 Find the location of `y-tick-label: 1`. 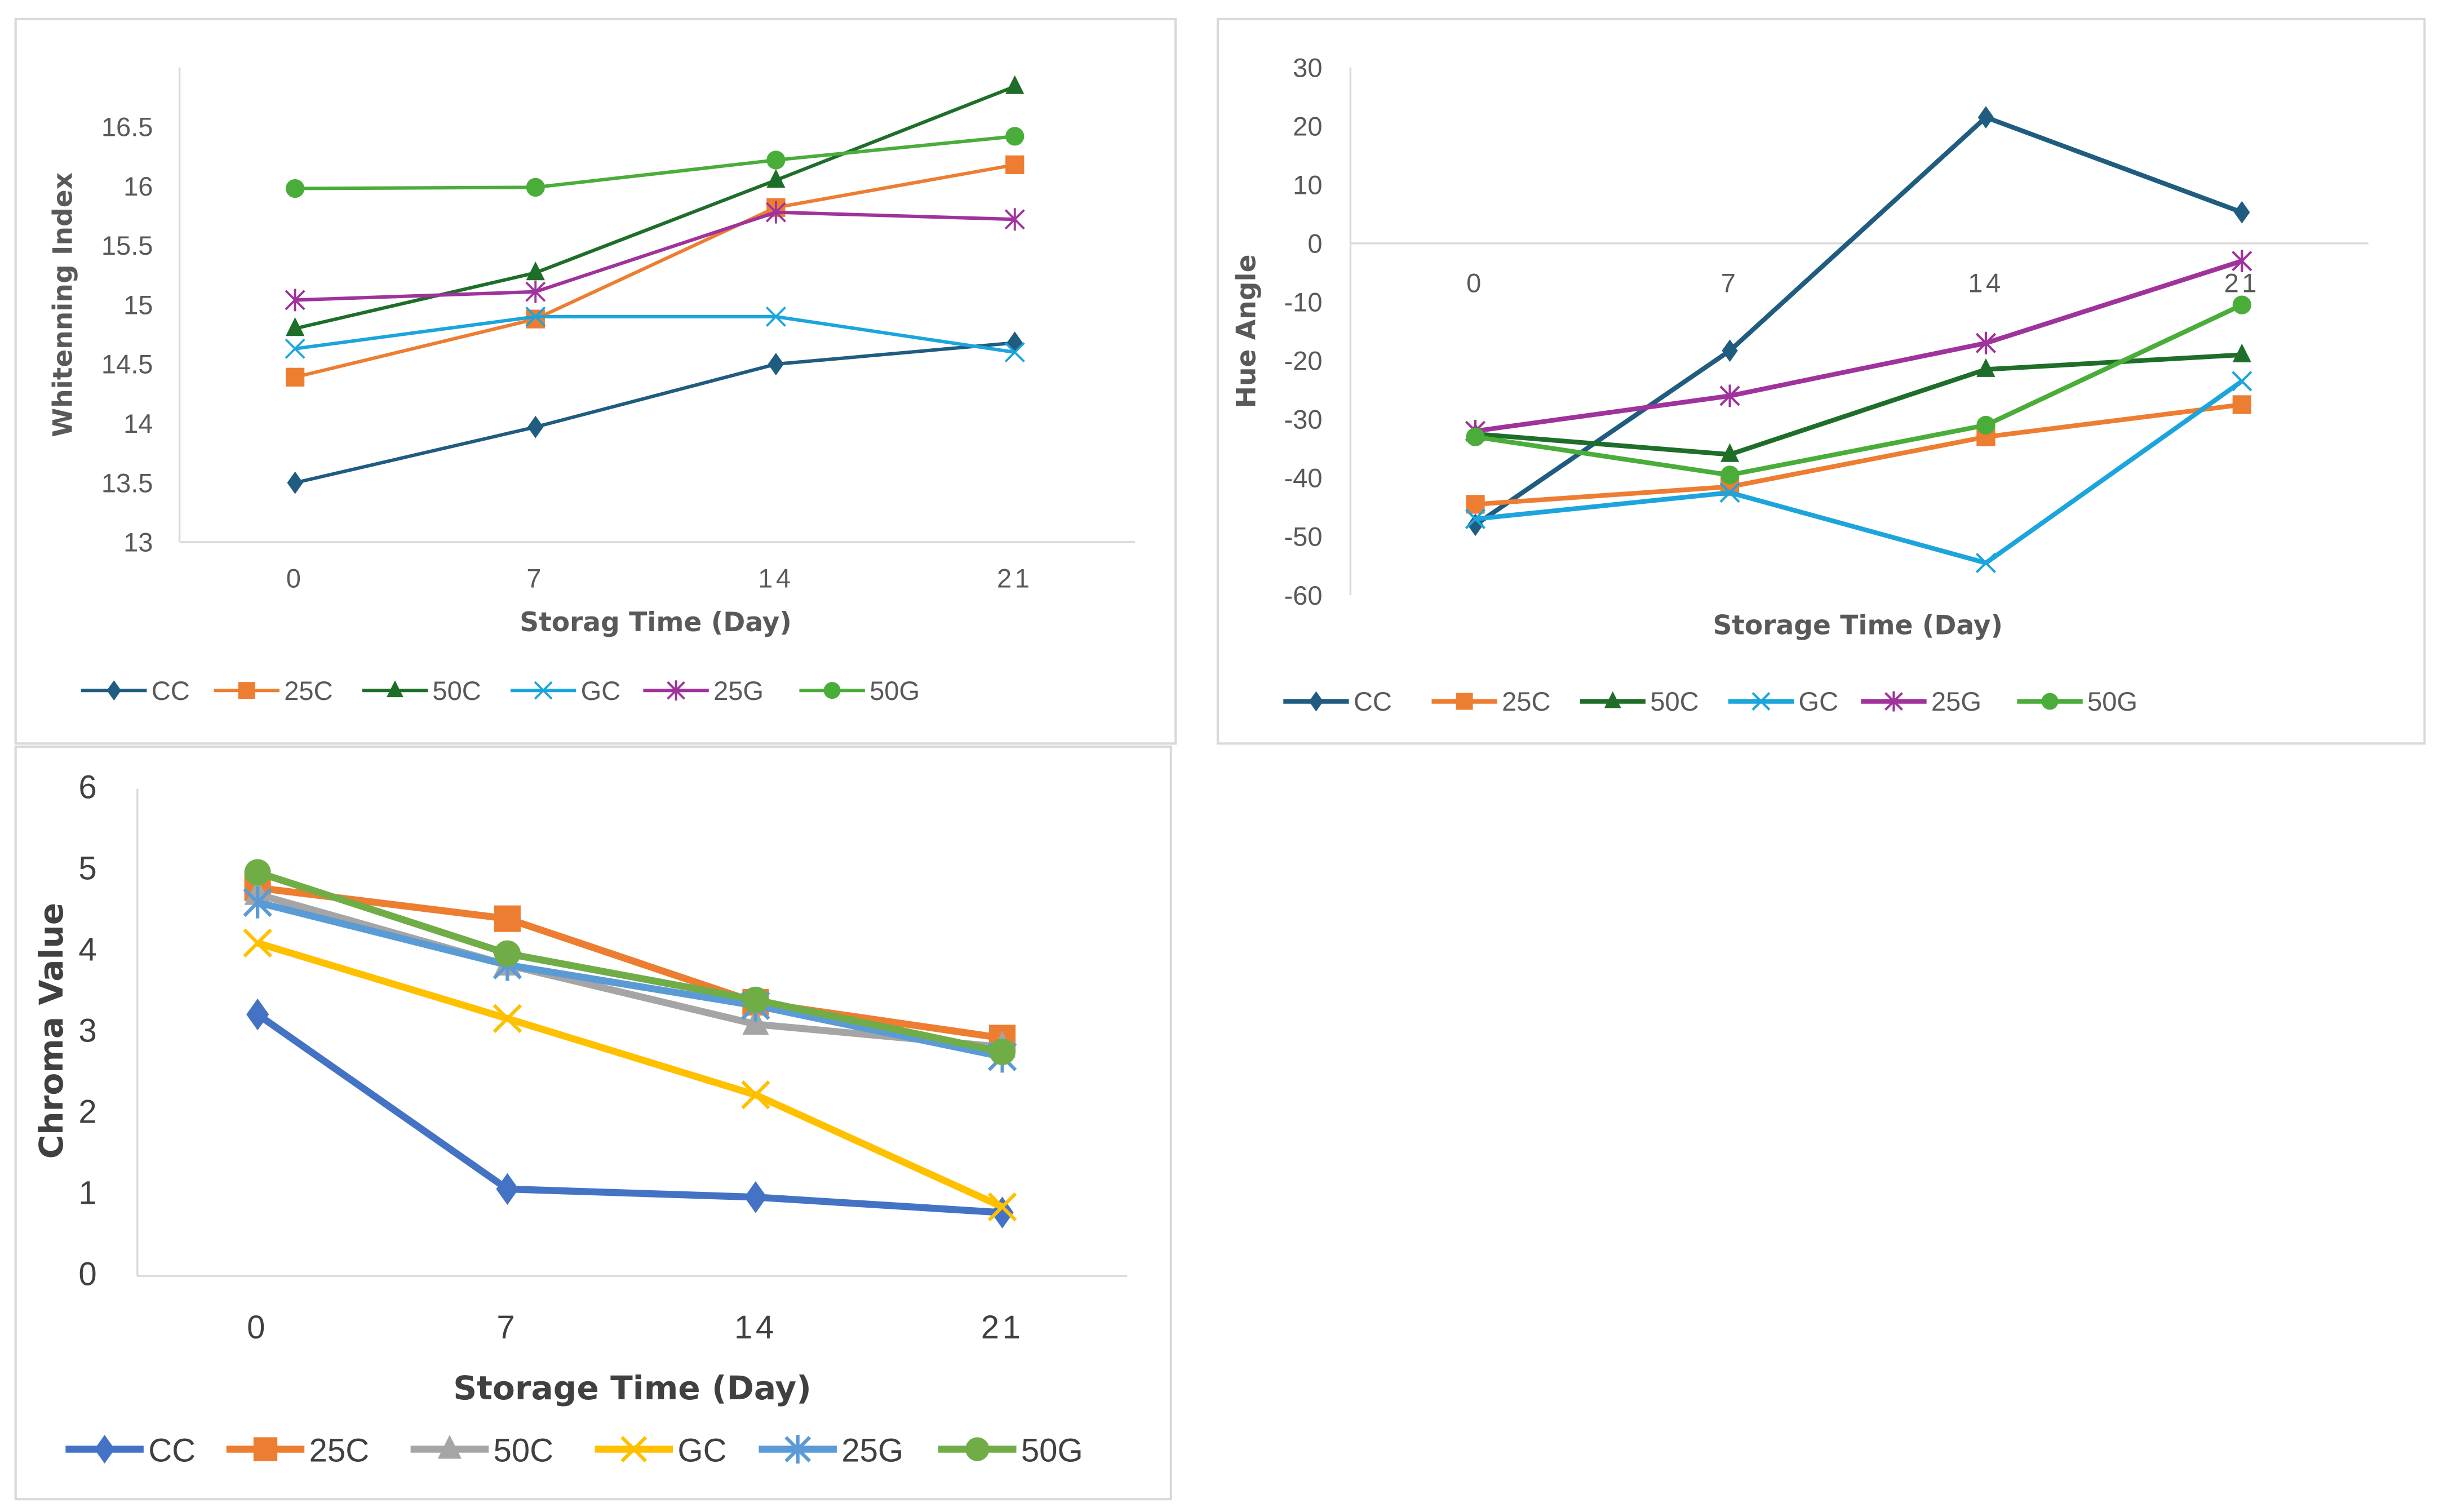

y-tick-label: 1 is located at coordinates (87, 1193).